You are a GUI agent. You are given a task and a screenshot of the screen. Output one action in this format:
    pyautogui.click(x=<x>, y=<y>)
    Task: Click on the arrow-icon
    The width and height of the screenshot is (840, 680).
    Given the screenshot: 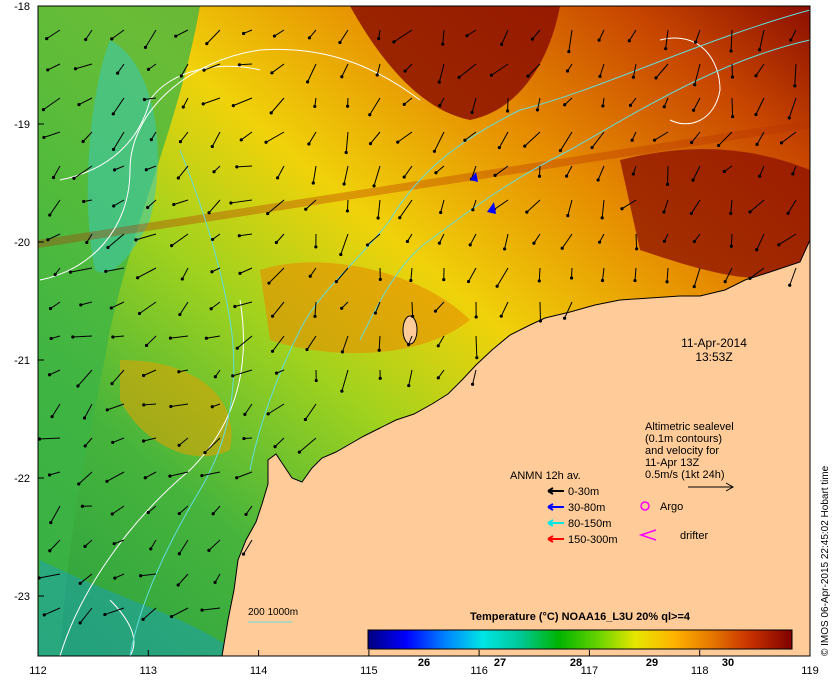 What is the action you would take?
    pyautogui.click(x=555, y=539)
    